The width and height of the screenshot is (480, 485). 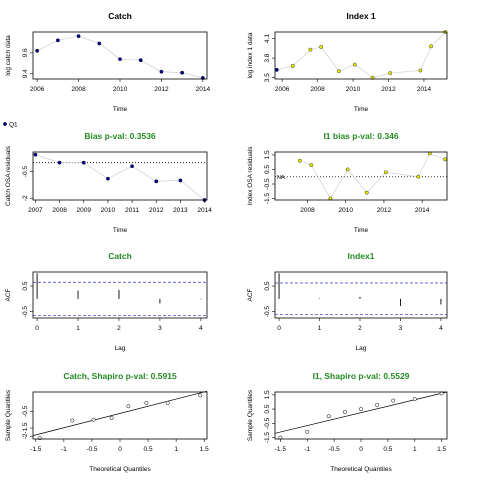 What do you see at coordinates (119, 328) in the screenshot?
I see `x-tick-label: 2` at bounding box center [119, 328].